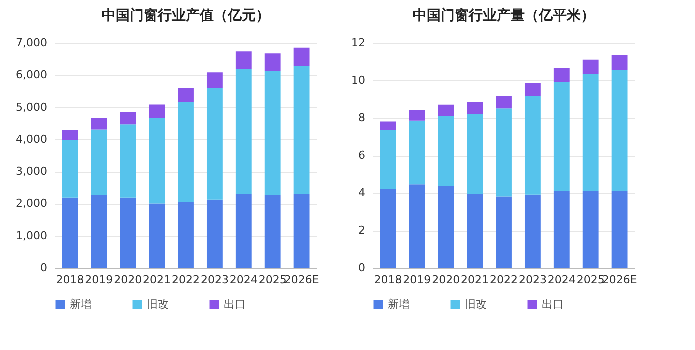 Image resolution: width=695 pixels, height=350 pixels. Describe the element at coordinates (32, 203) in the screenshot. I see `y-tick-label: 2,000` at that location.